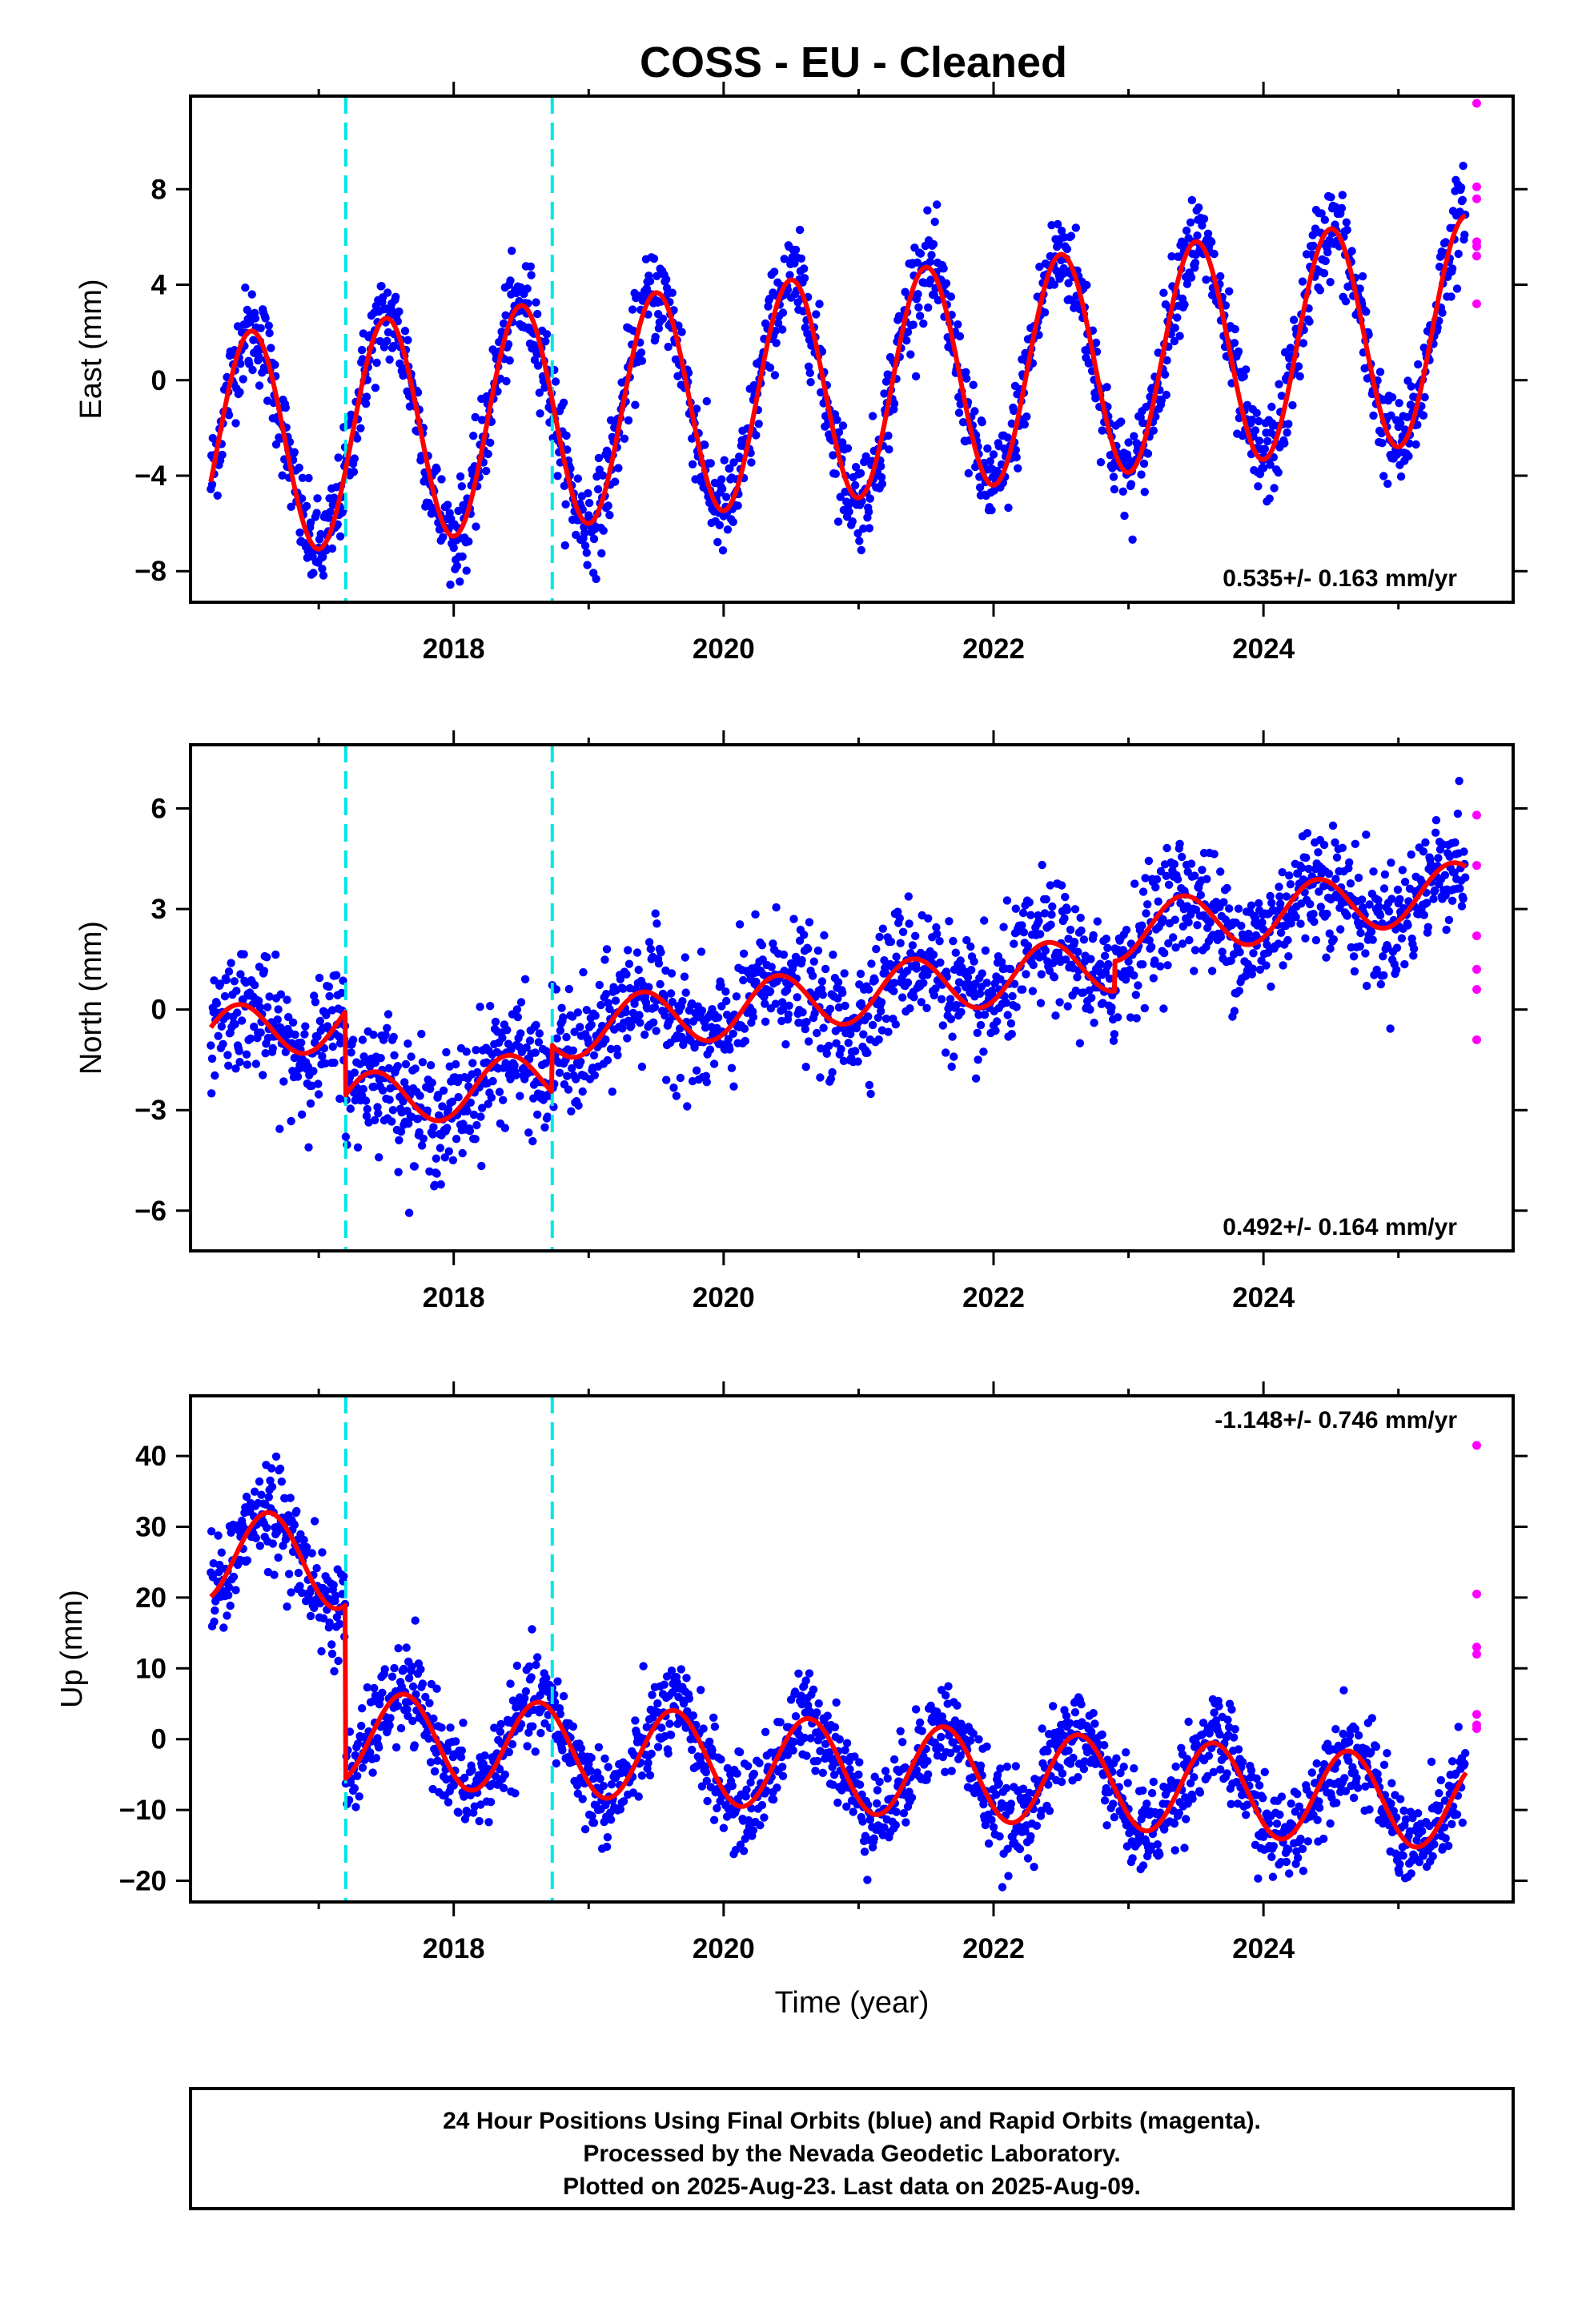 This screenshot has width=1582, height=2324. Describe the element at coordinates (1263, 1297) in the screenshot. I see `x-tick-label: 2024` at that location.